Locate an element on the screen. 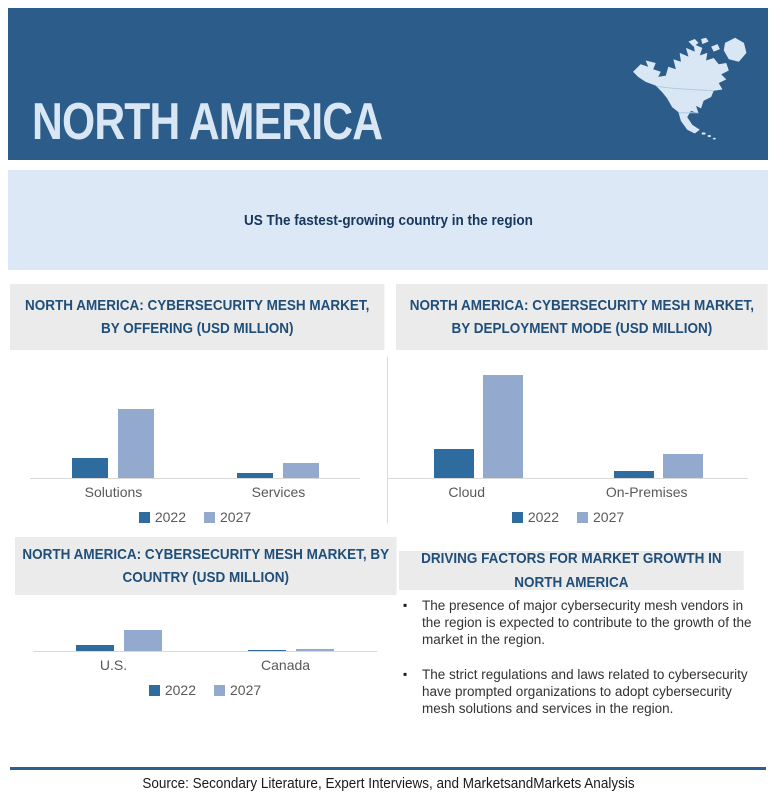 The image size is (776, 803). page-title: NORTH AMERICA is located at coordinates (207, 122).